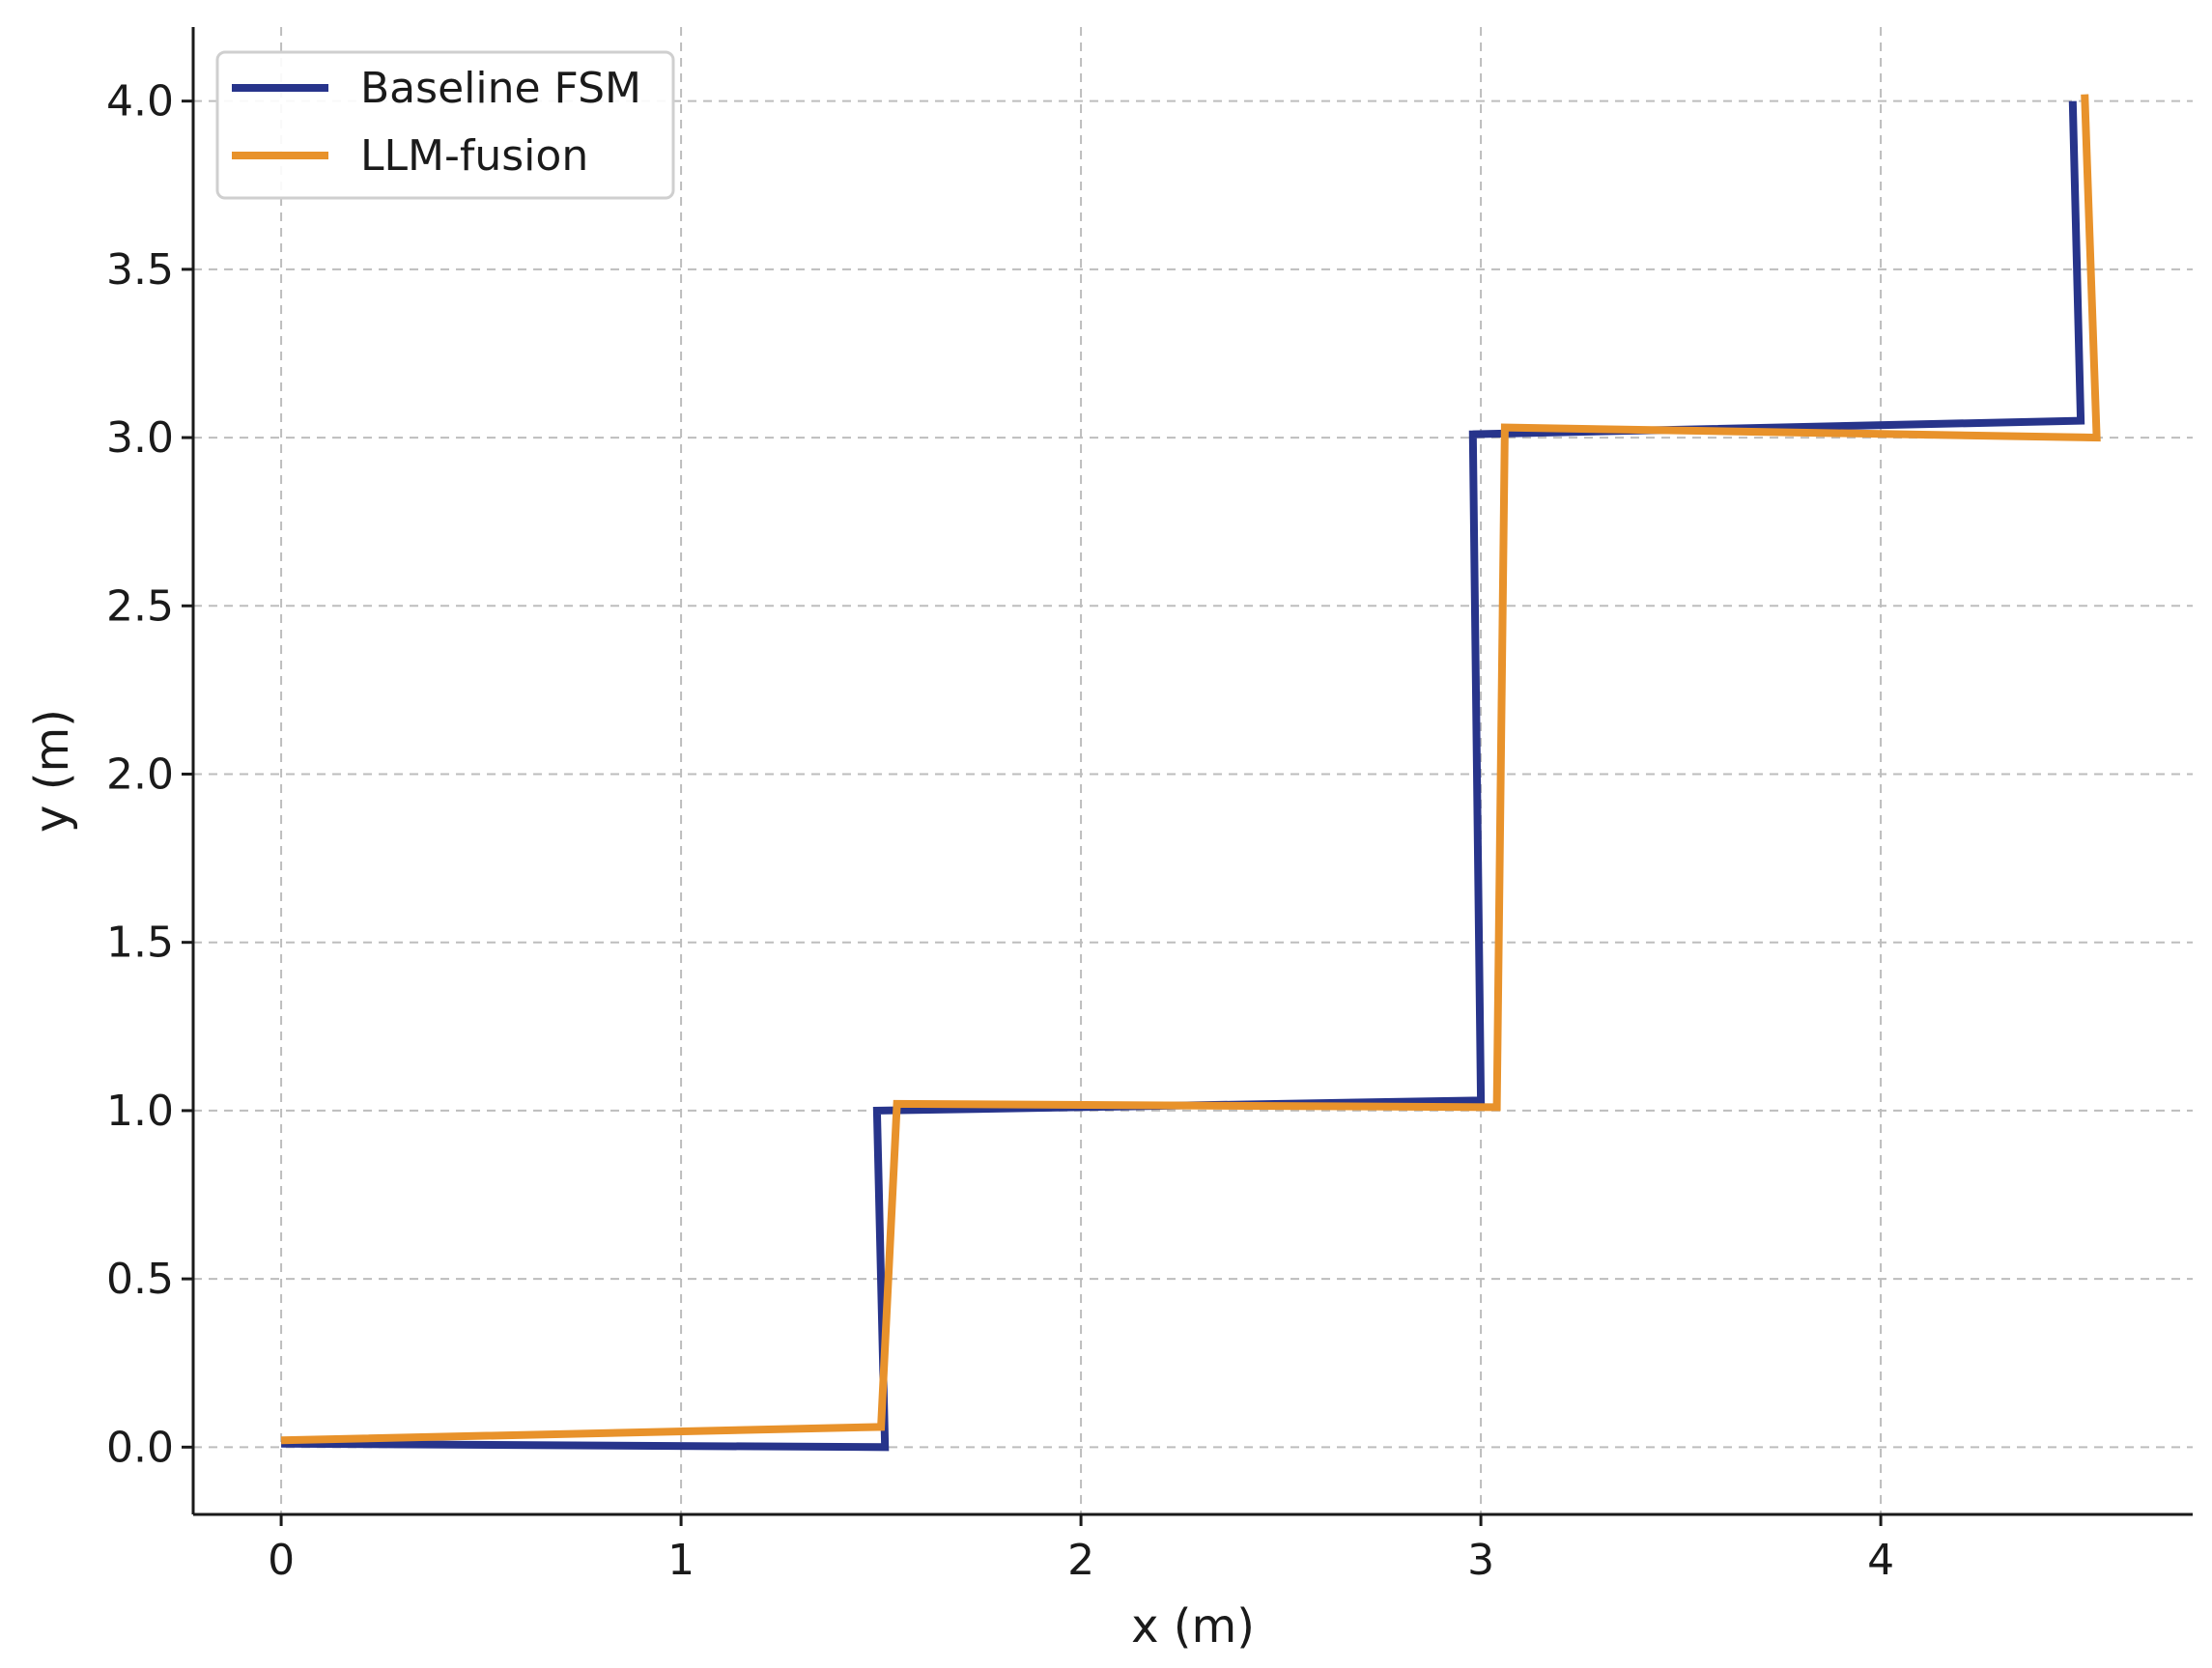 This screenshot has width=2212, height=1668. Describe the element at coordinates (140, 943) in the screenshot. I see `y-tick-label: 1.5` at that location.